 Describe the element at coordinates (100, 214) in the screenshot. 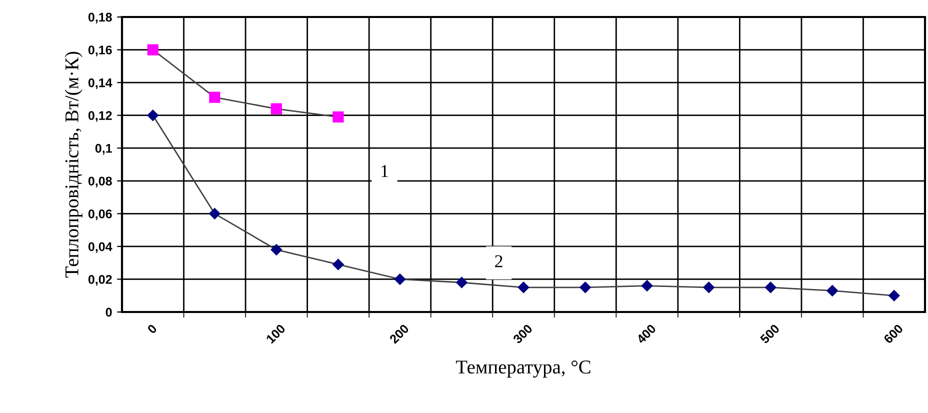

I see `y-tick-label: 0,06` at that location.